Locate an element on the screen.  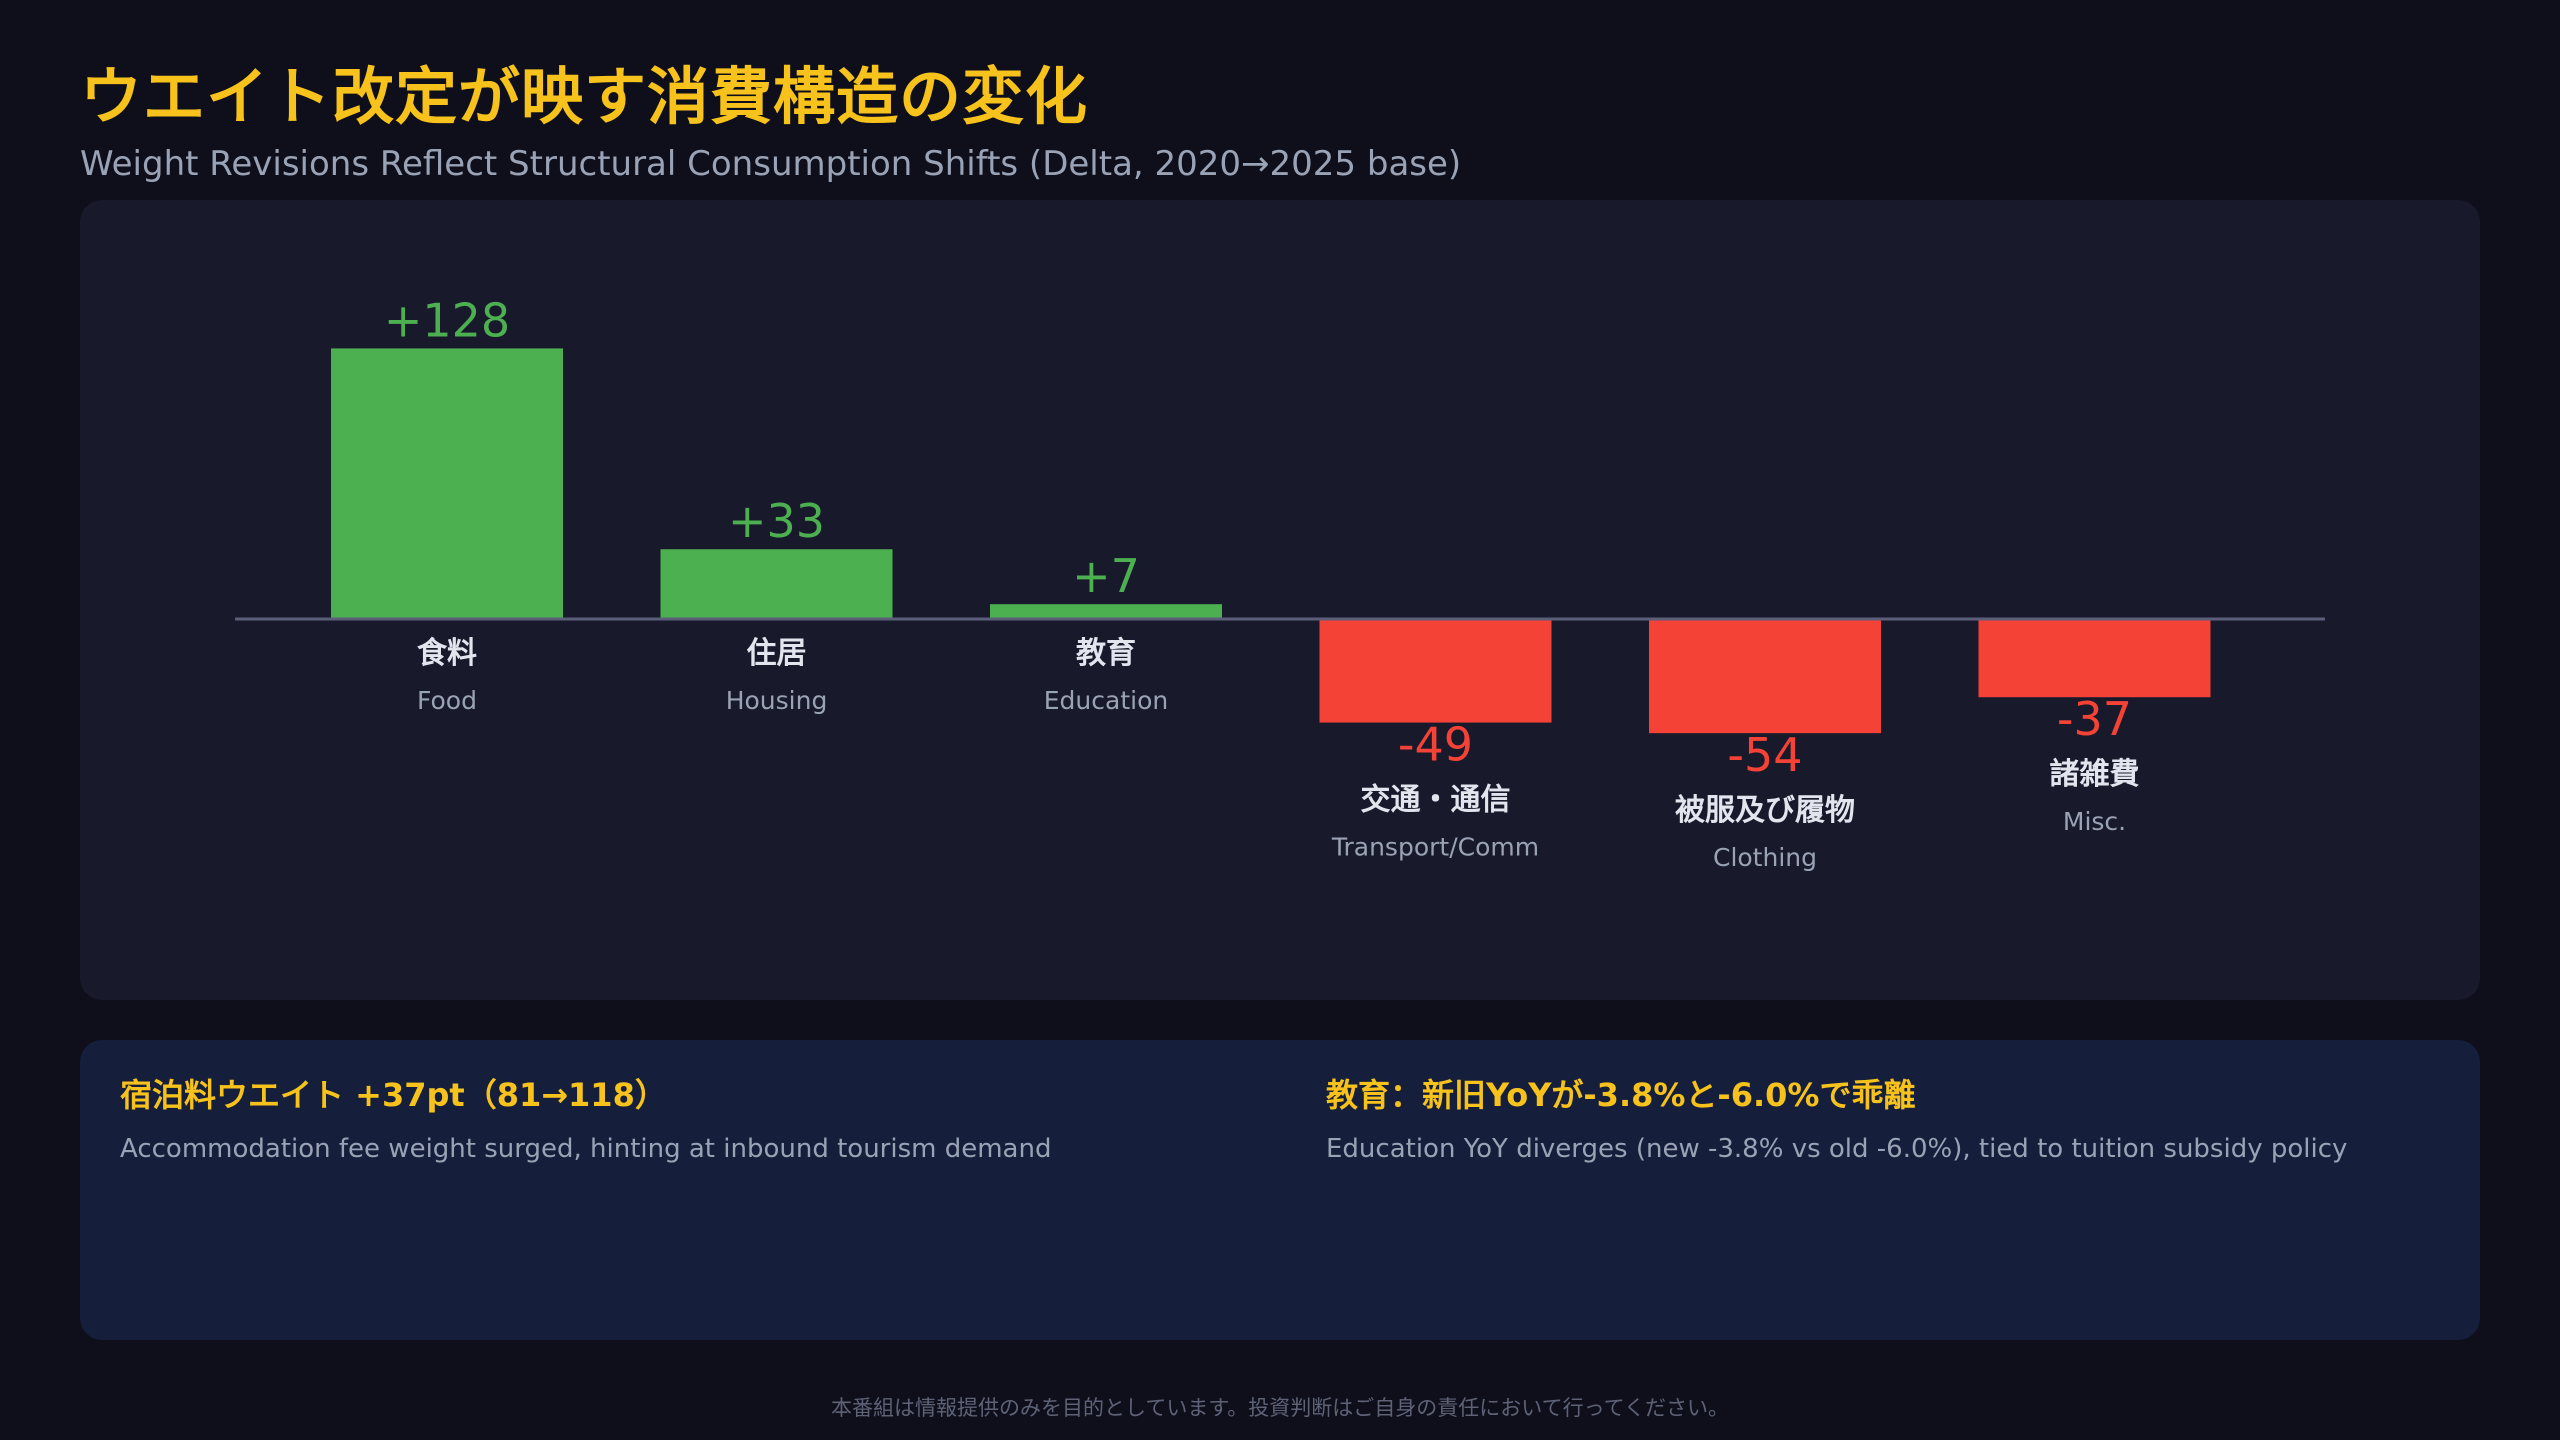
page-title: ウエイト改定が映す消費構造の変化 is located at coordinates (584, 96).